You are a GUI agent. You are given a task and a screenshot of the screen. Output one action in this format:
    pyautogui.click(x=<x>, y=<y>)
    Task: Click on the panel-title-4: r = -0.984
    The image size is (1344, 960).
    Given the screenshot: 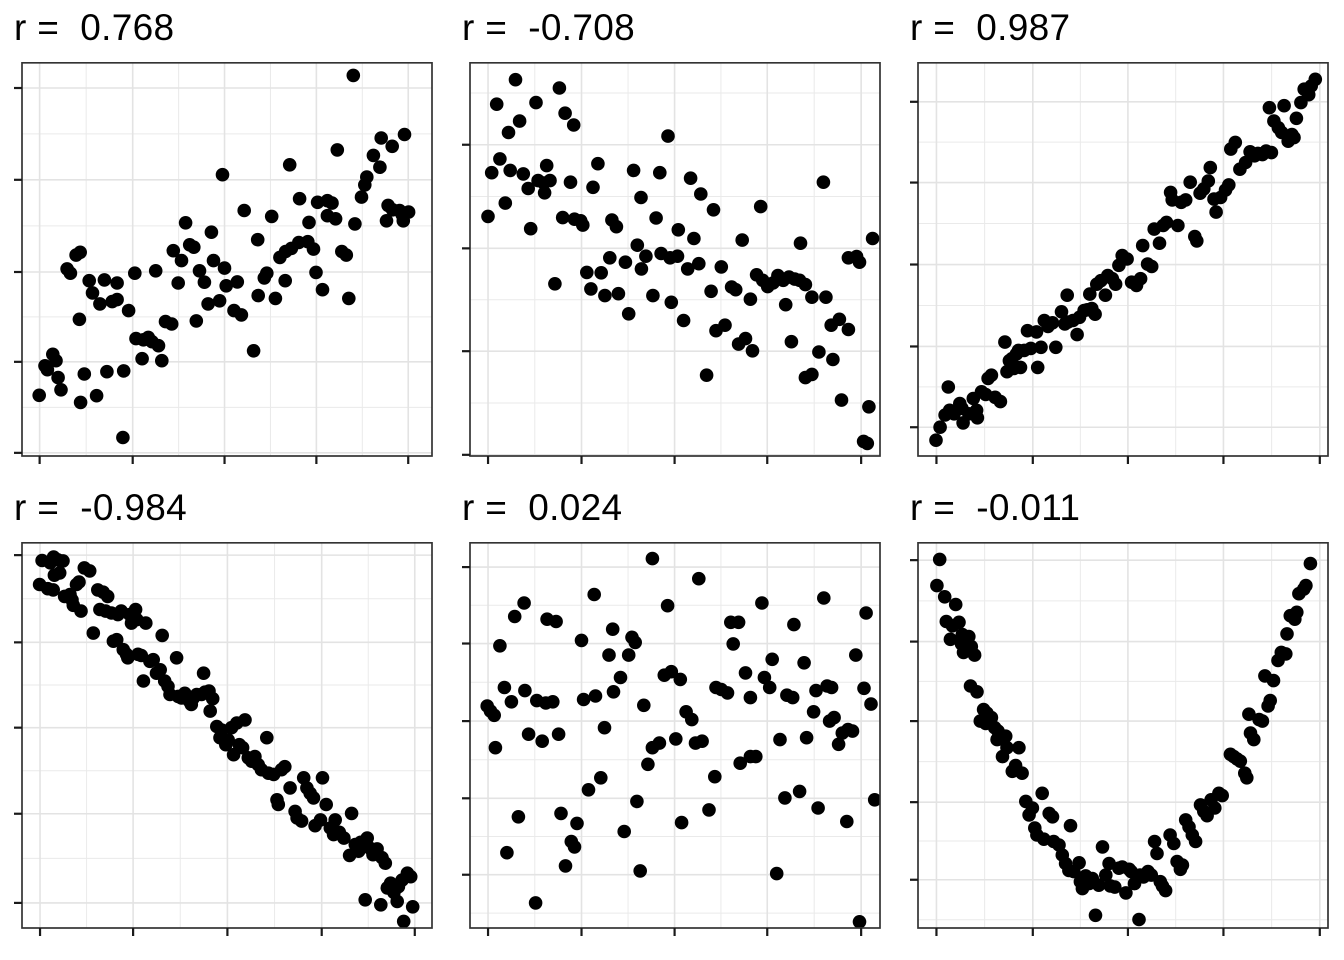 What is the action you would take?
    pyautogui.click(x=100, y=507)
    